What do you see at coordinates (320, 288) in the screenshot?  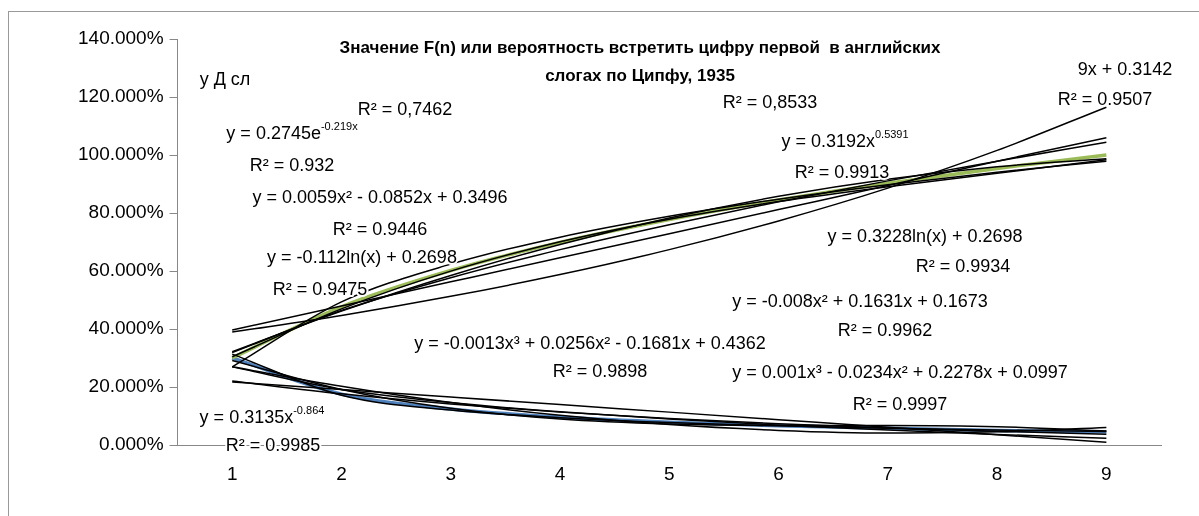 I see `annotation: R² = 0.9475` at bounding box center [320, 288].